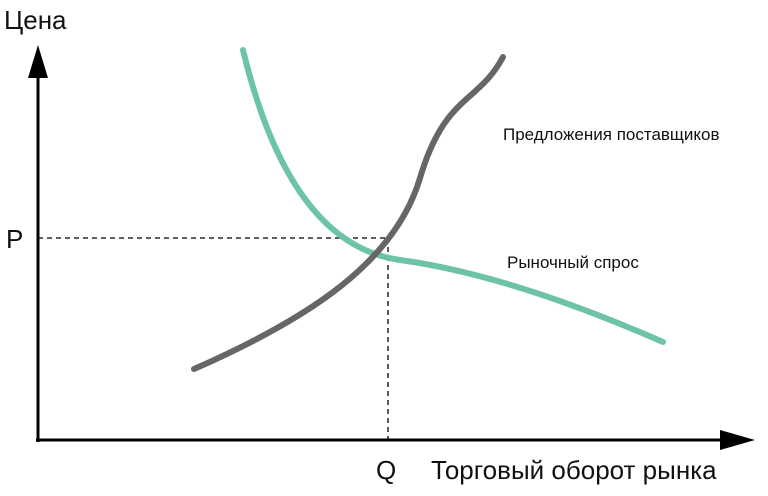  Describe the element at coordinates (737, 440) in the screenshot. I see `x-axis-arrow` at that location.